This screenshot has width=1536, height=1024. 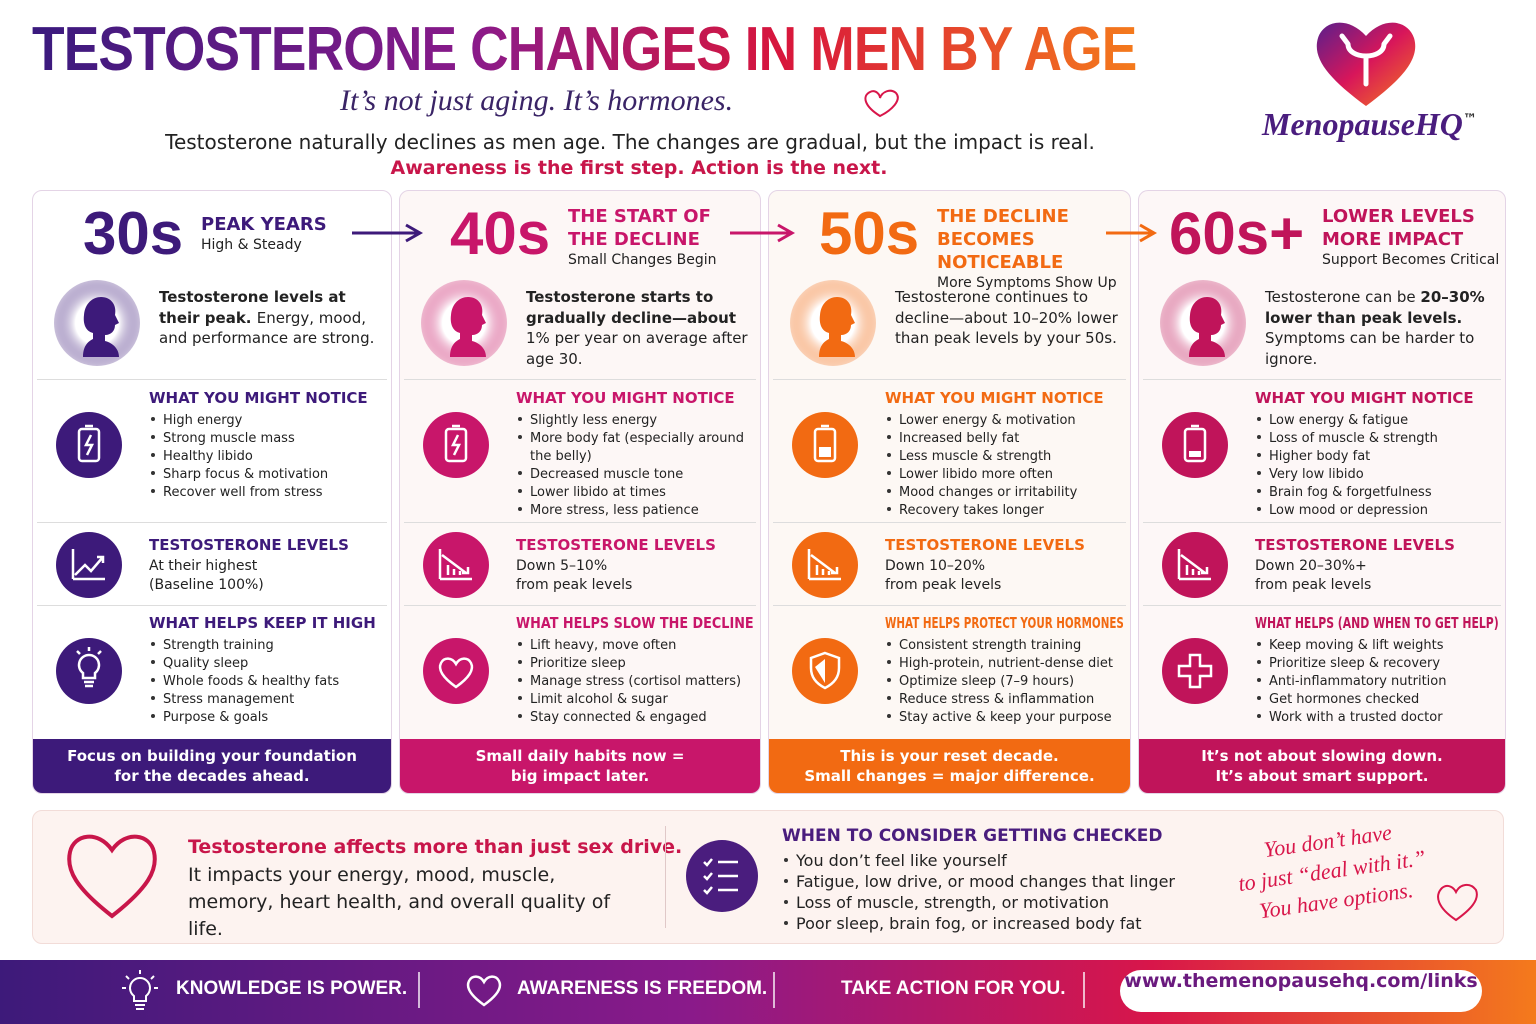 What do you see at coordinates (1320, 456) in the screenshot?
I see `item-text: Higher body fat` at bounding box center [1320, 456].